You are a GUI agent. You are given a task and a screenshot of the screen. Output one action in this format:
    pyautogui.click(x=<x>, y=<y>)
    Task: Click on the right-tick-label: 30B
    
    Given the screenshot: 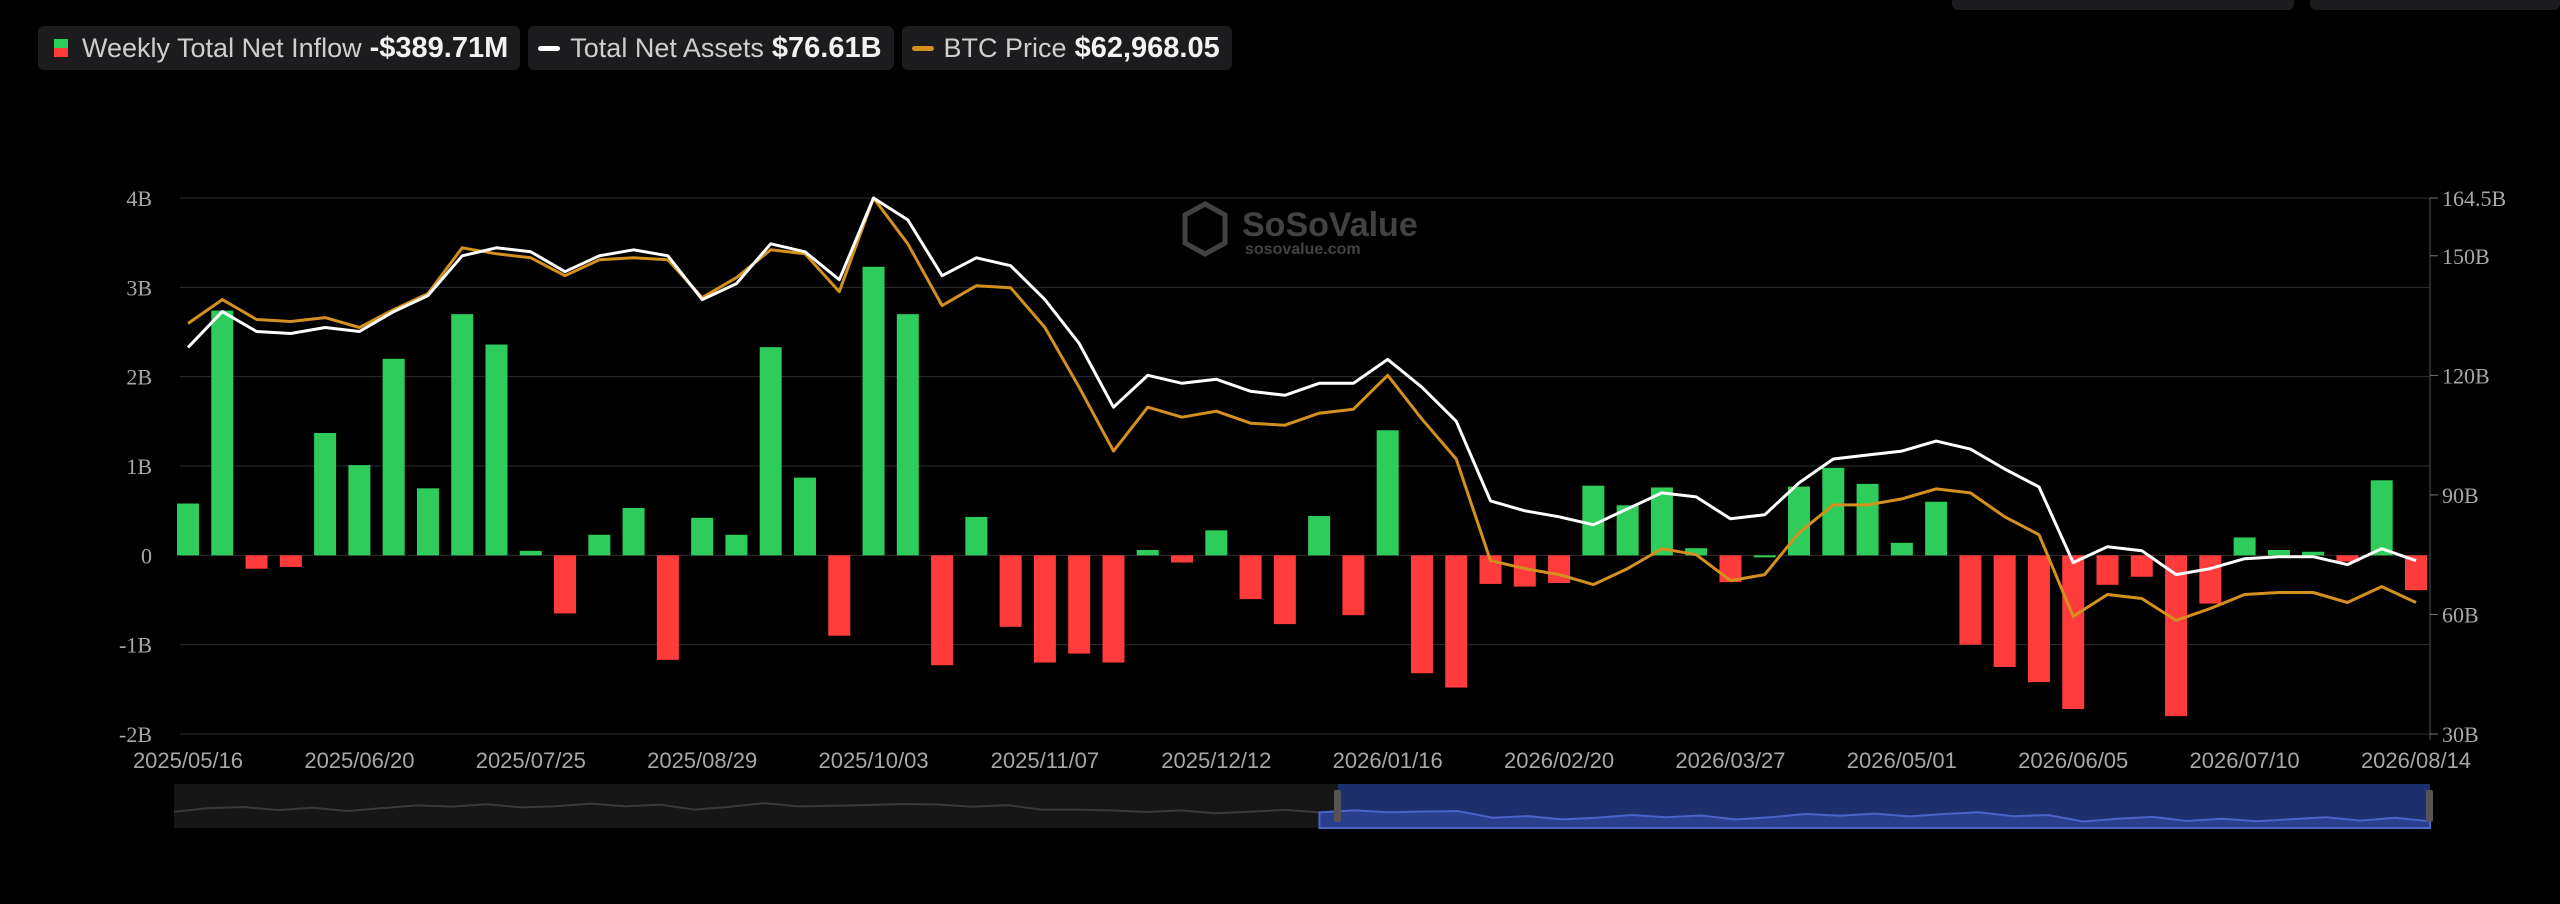 What is the action you would take?
    pyautogui.click(x=2460, y=734)
    